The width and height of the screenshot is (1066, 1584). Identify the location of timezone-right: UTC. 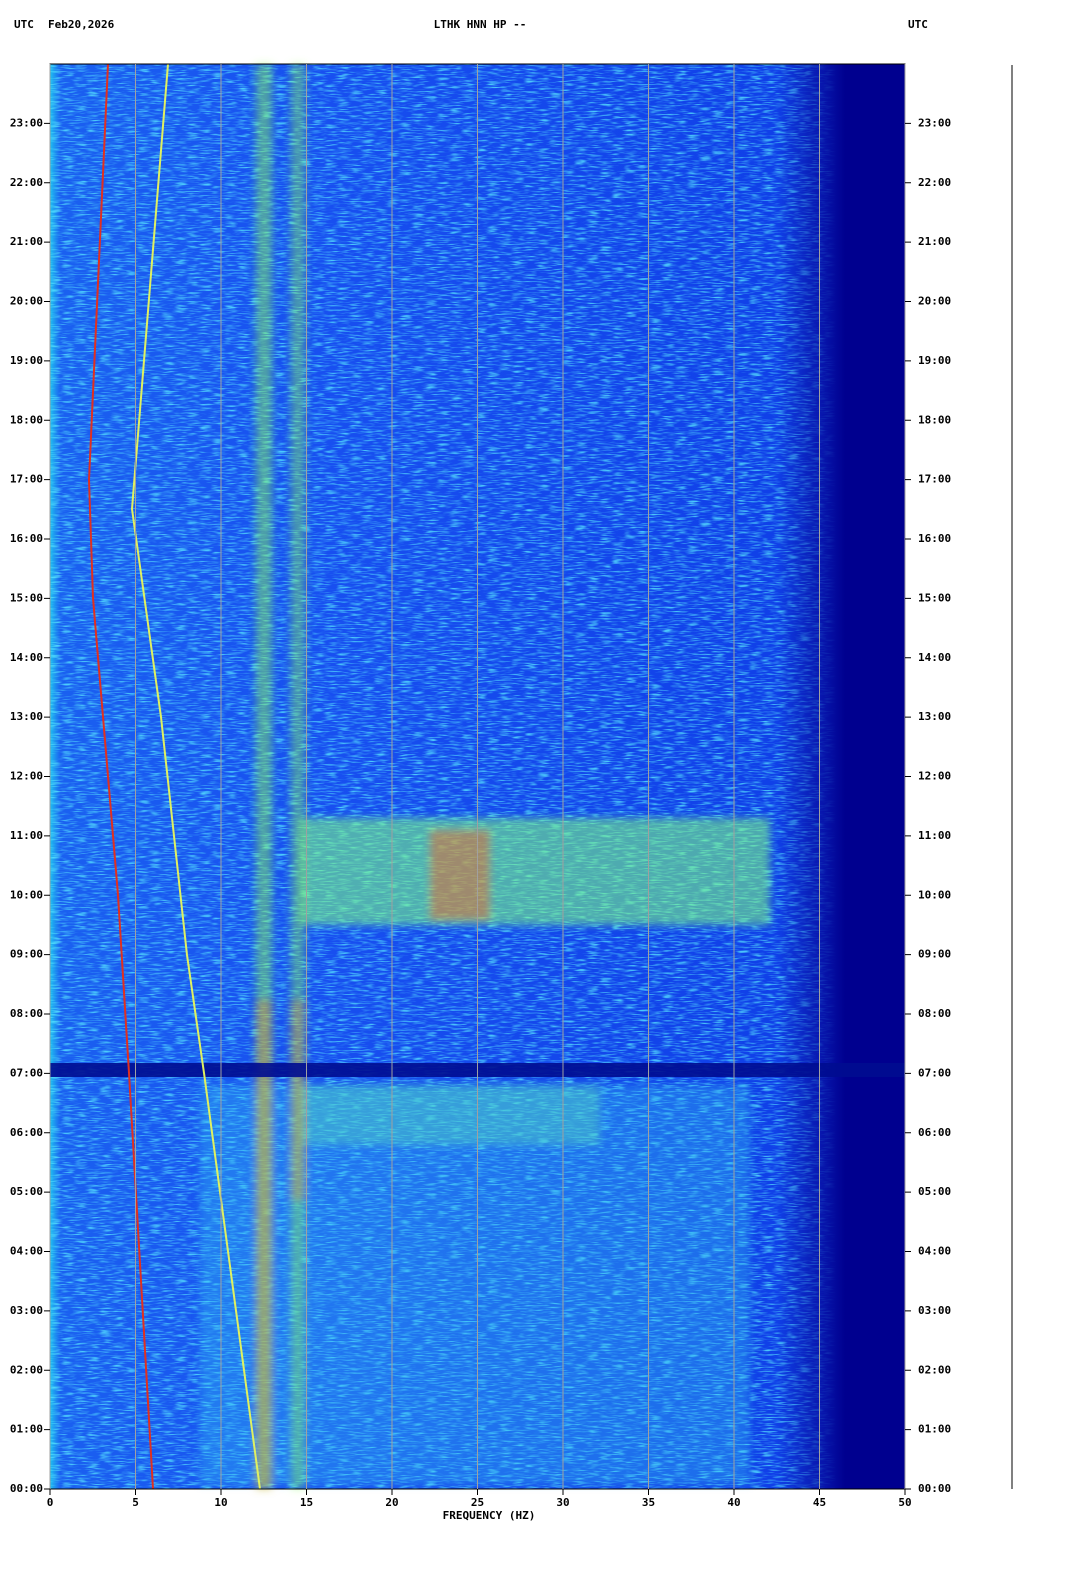
(918, 24).